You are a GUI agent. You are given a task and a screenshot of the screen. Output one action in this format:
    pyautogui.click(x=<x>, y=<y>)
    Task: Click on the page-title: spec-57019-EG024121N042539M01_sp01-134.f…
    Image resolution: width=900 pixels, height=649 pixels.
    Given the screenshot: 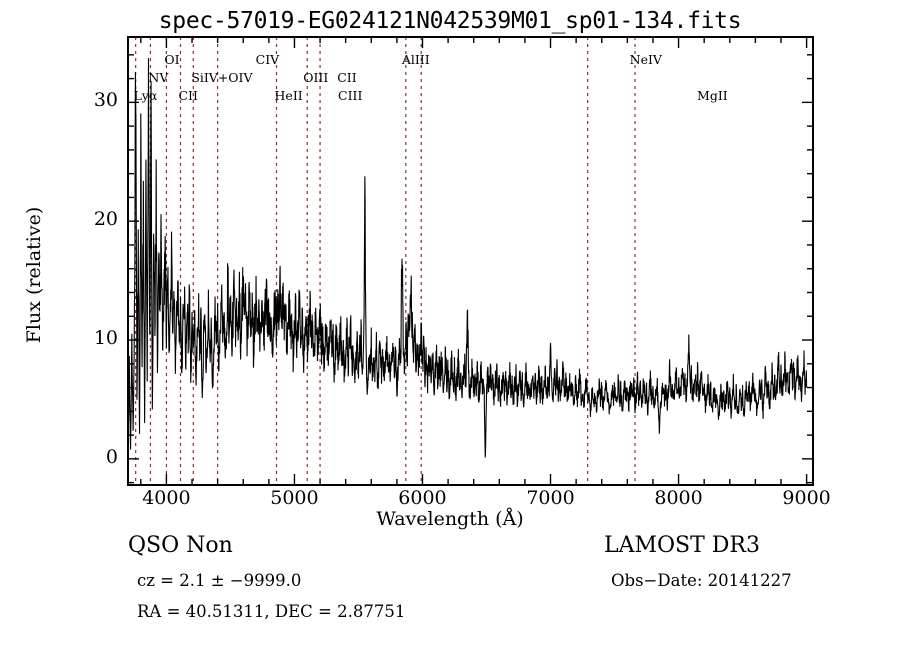 What is the action you would take?
    pyautogui.click(x=450, y=21)
    